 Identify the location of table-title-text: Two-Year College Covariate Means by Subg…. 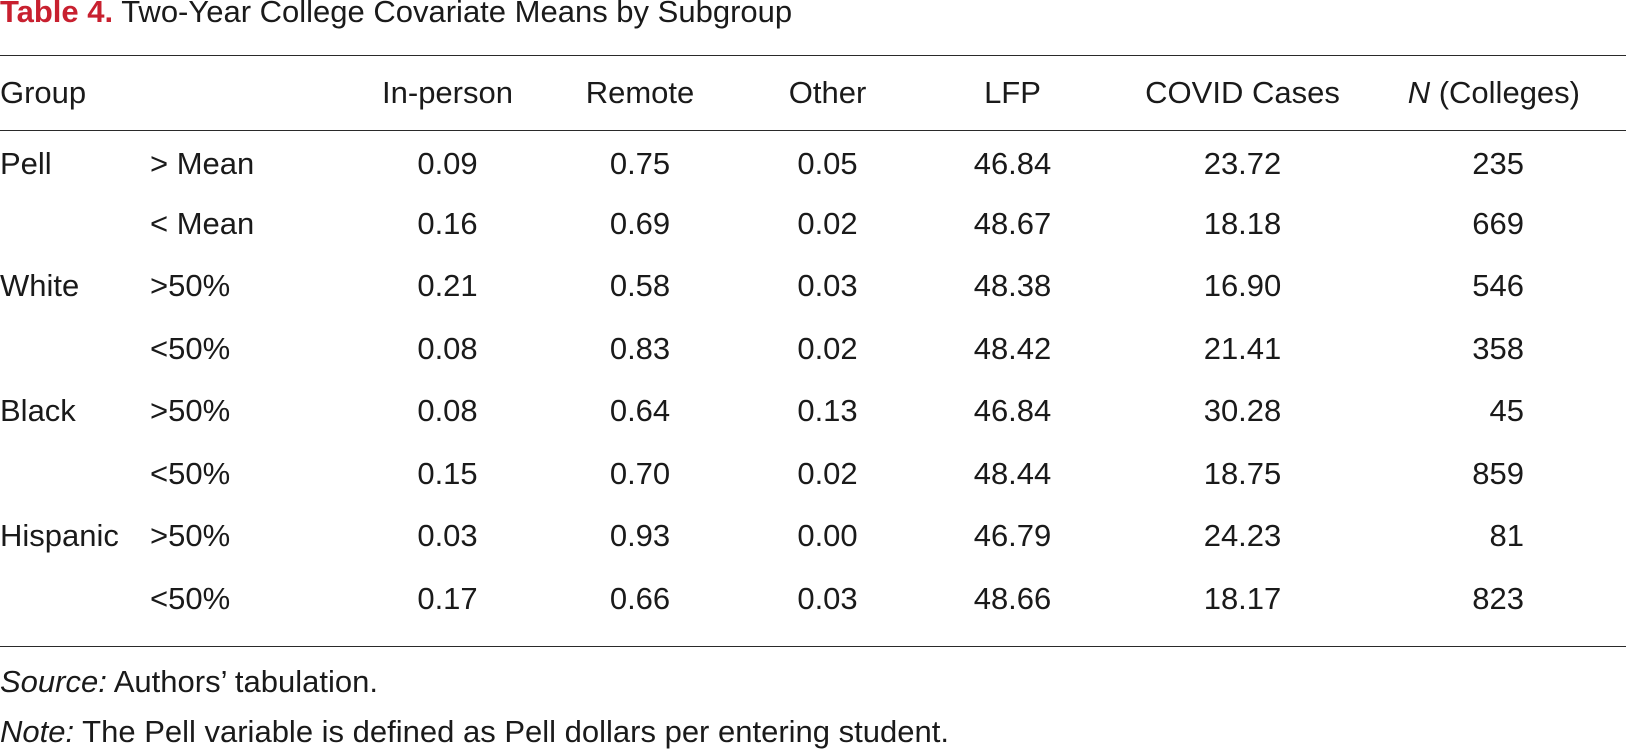
(457, 14).